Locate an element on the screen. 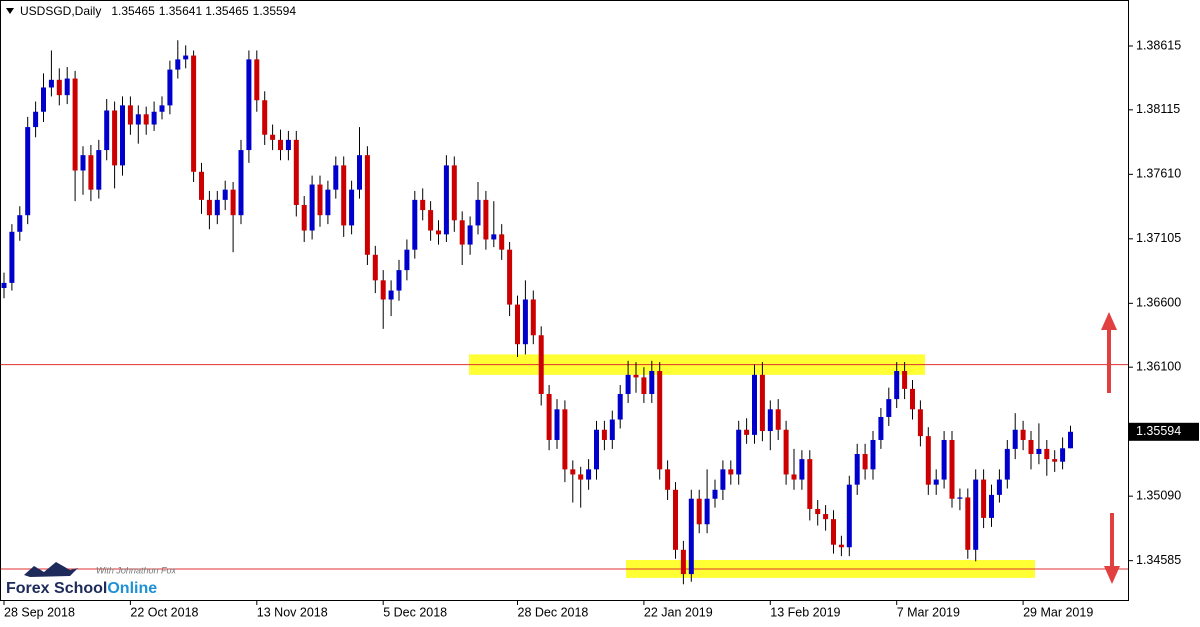 This screenshot has height=627, width=1200. logo-icon is located at coordinates (51, 569).